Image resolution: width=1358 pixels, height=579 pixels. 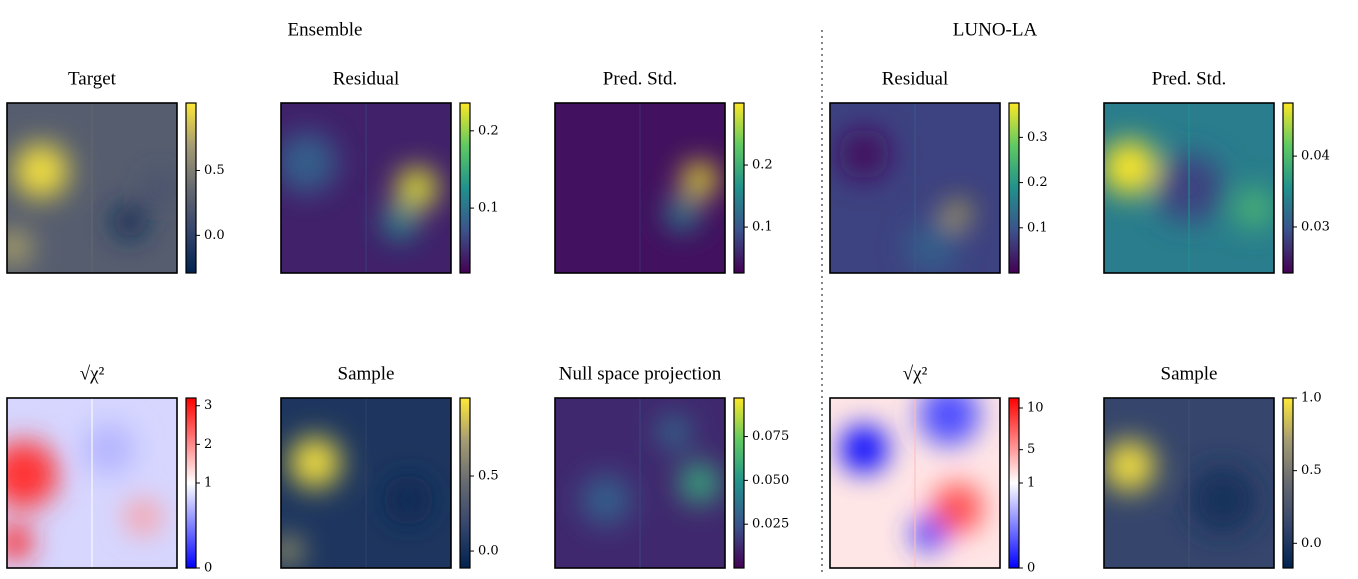 I want to click on colorbar-tick-label: 0.025, so click(x=770, y=524).